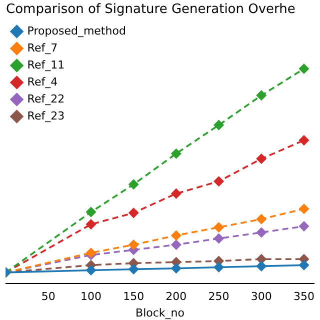  I want to click on x-tick-label: 350, so click(303, 297).